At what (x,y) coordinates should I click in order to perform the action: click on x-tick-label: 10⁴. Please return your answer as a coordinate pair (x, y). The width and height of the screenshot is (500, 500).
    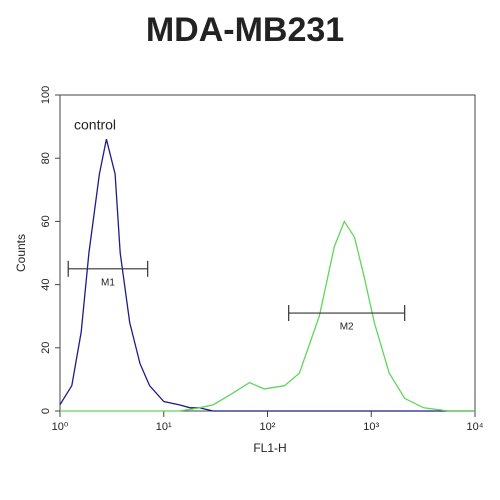
    Looking at the image, I should click on (475, 427).